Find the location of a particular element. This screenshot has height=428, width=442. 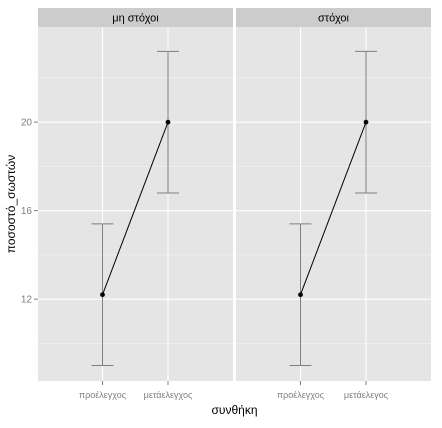

x-tick-label: μετάελεγχος is located at coordinates (168, 395).